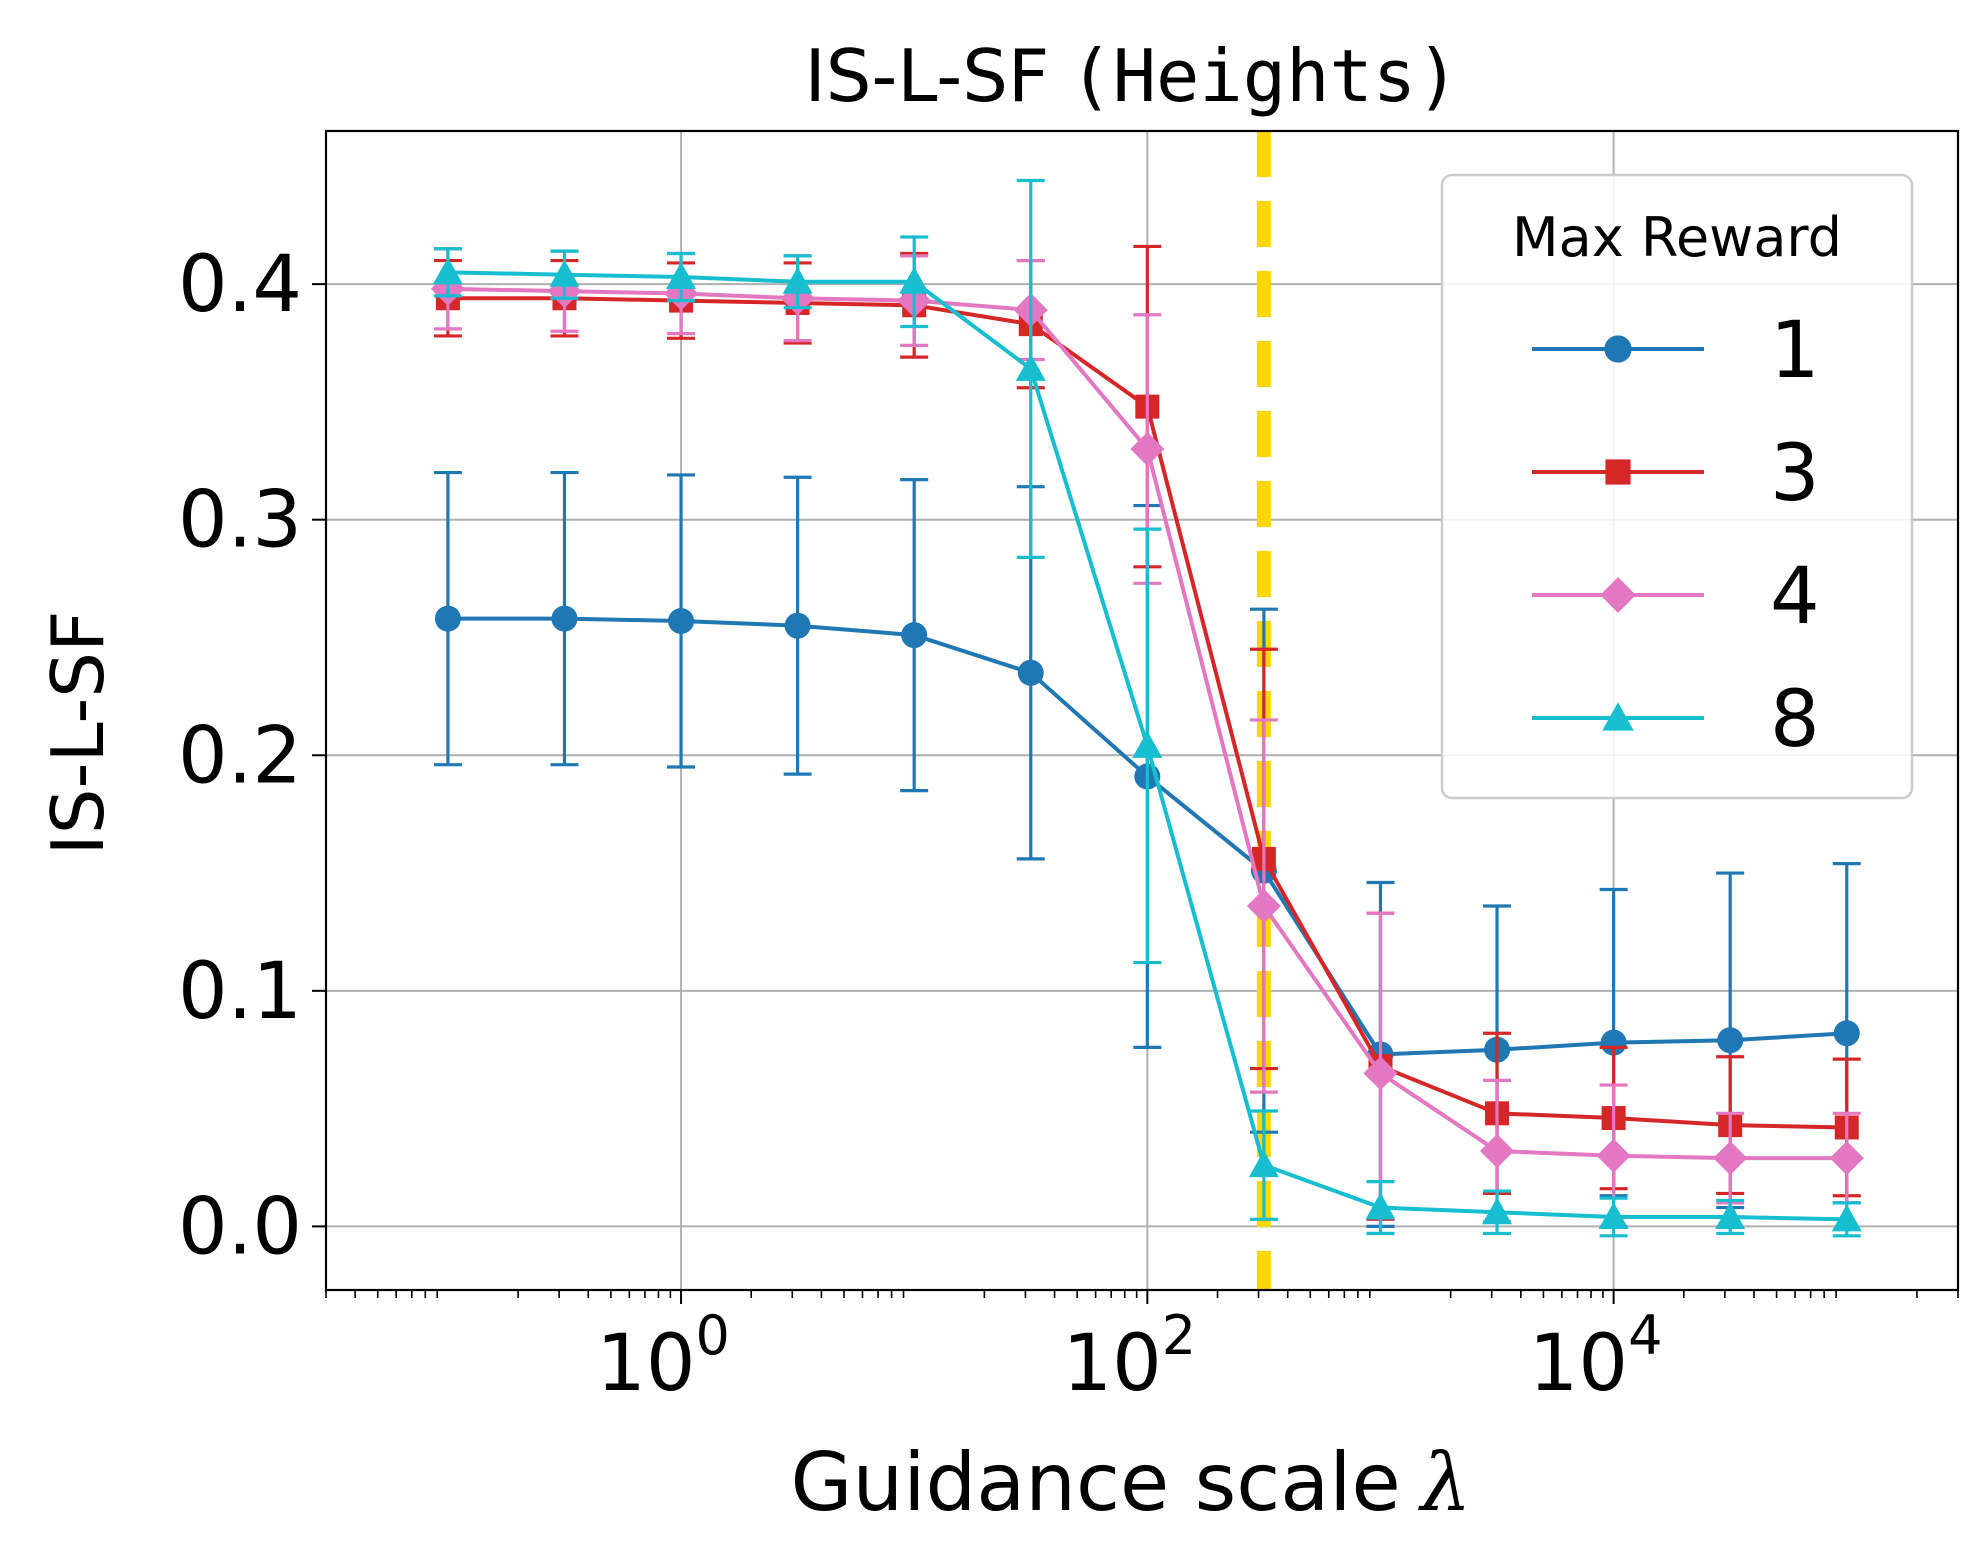  I want to click on legend: Max Reward 1 3 4 8, so click(1677, 486).